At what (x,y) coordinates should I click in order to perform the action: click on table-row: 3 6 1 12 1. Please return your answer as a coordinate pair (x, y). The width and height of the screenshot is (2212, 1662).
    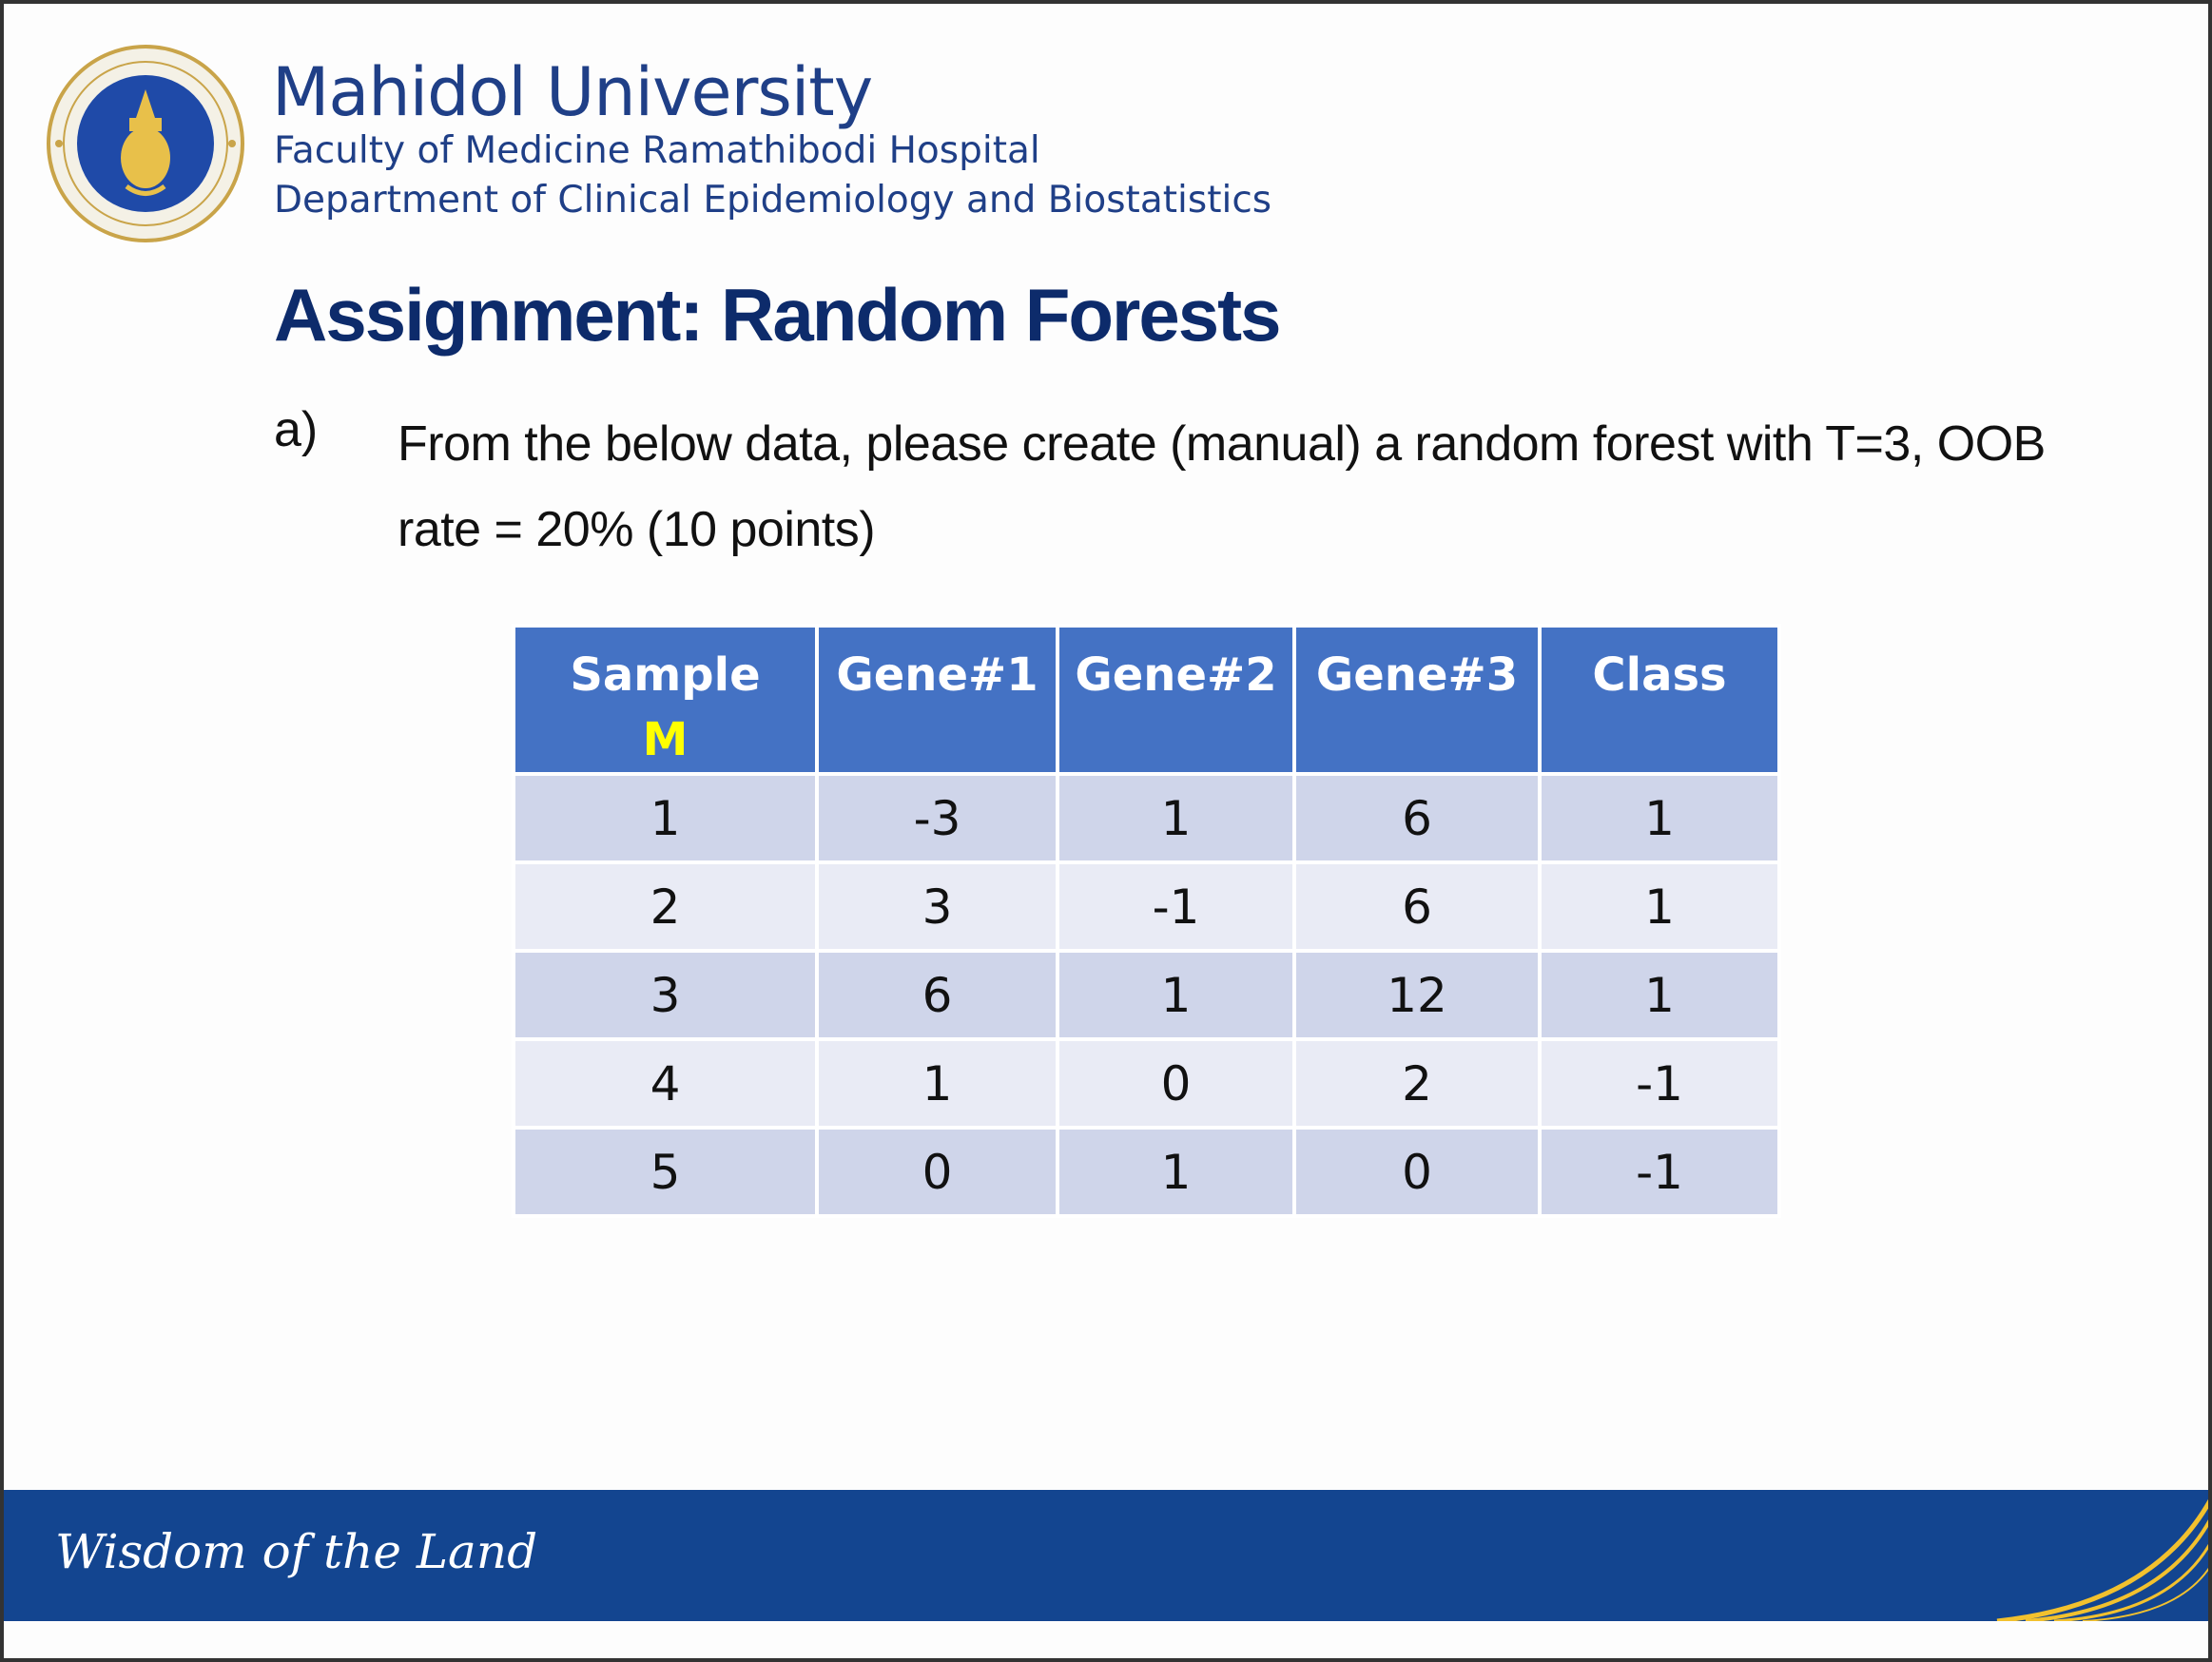
    Looking at the image, I should click on (1146, 995).